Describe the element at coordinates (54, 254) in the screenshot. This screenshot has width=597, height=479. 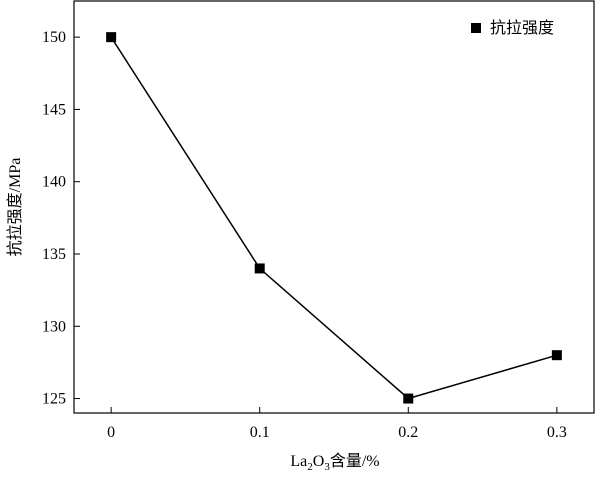
I see `y-tick-label: 135` at that location.